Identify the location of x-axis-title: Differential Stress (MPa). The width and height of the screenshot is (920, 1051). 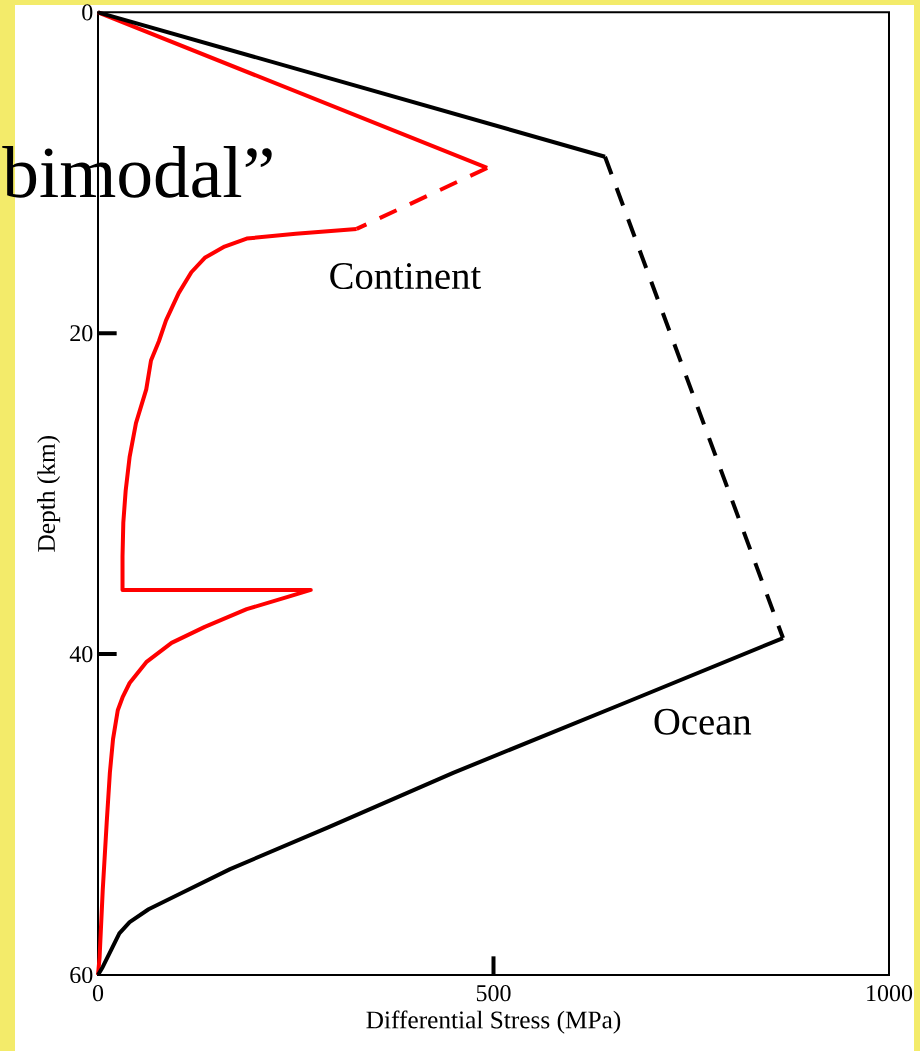
(493, 1022).